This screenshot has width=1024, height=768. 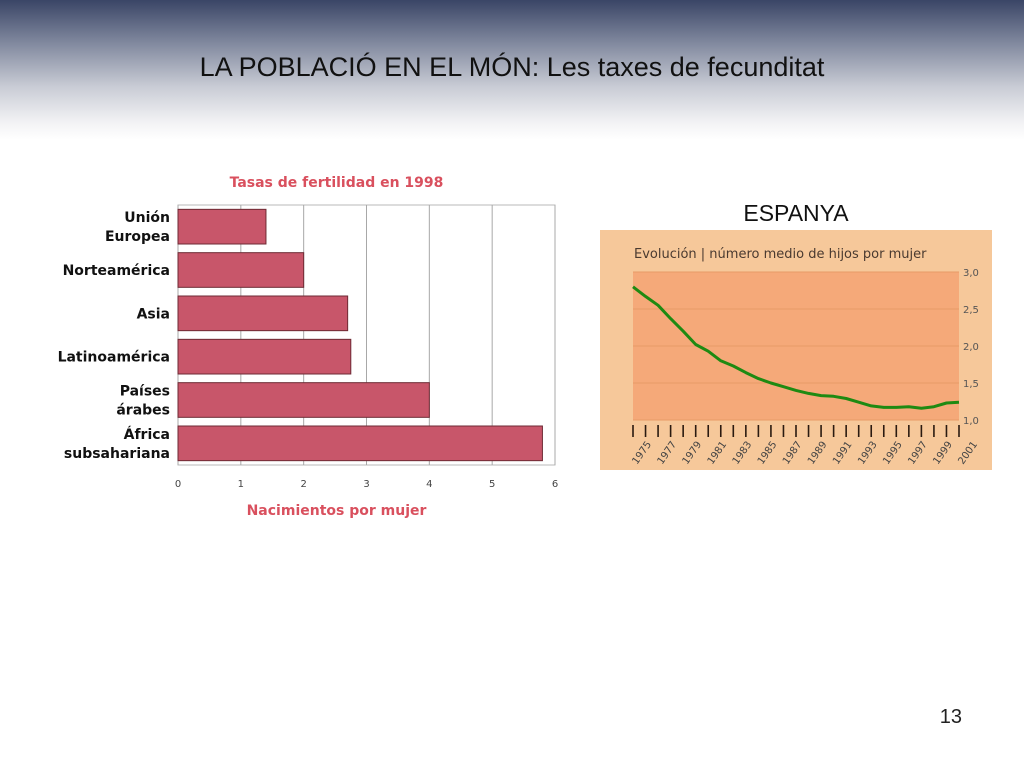 What do you see at coordinates (555, 484) in the screenshot?
I see `x-tick-label: 6` at bounding box center [555, 484].